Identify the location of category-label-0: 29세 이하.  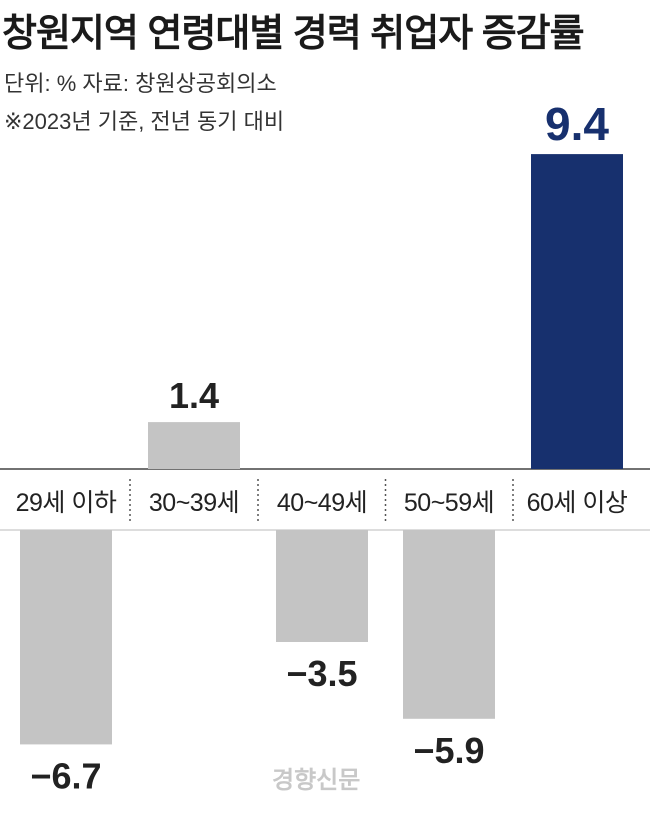
(66, 503).